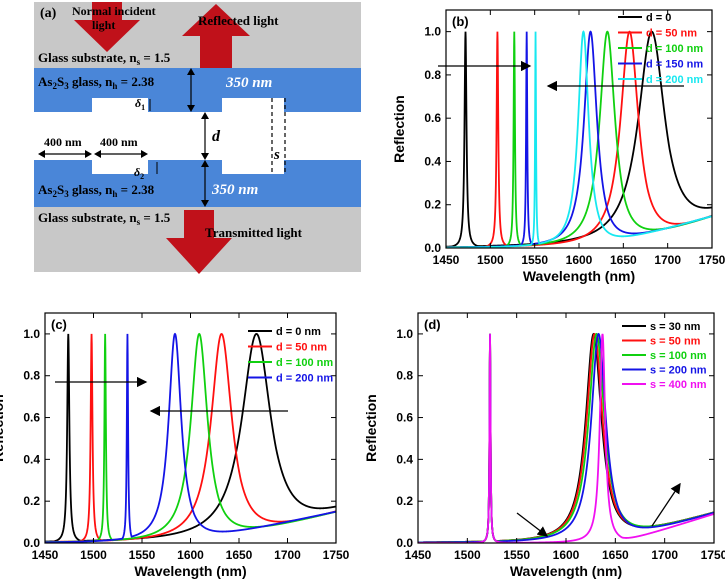 This screenshot has height=581, width=725. I want to click on legend-label: d = 0 nm, so click(298, 332).